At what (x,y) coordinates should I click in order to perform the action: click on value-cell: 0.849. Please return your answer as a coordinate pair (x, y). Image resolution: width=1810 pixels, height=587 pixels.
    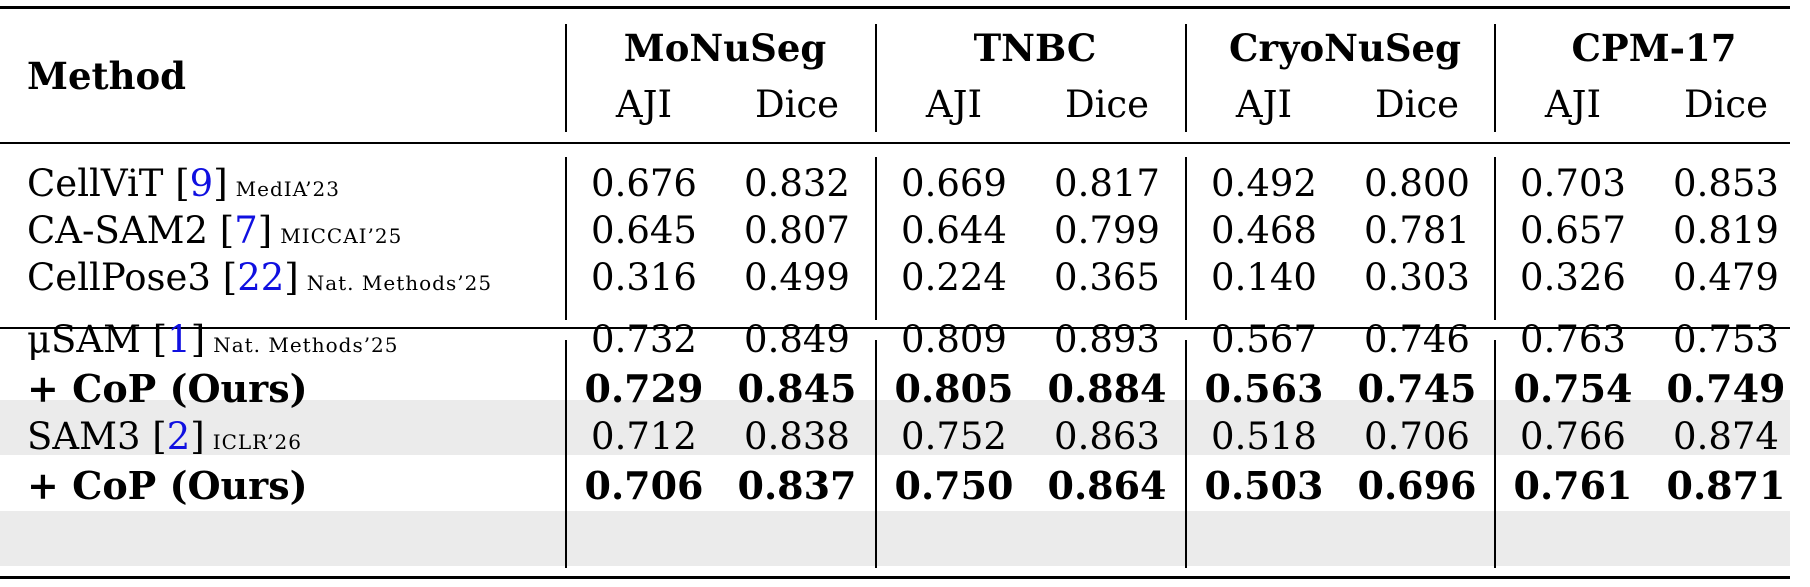
    Looking at the image, I should click on (797, 339).